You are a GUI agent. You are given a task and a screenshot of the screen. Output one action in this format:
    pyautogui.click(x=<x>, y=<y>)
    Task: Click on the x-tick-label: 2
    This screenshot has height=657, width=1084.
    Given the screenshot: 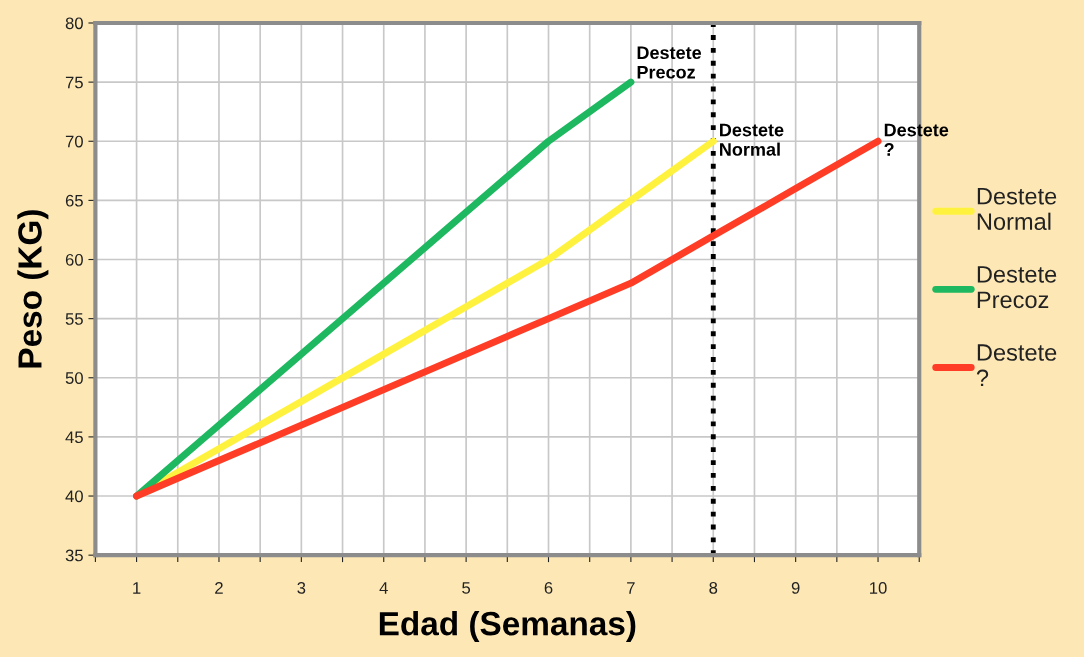 What is the action you would take?
    pyautogui.click(x=219, y=587)
    